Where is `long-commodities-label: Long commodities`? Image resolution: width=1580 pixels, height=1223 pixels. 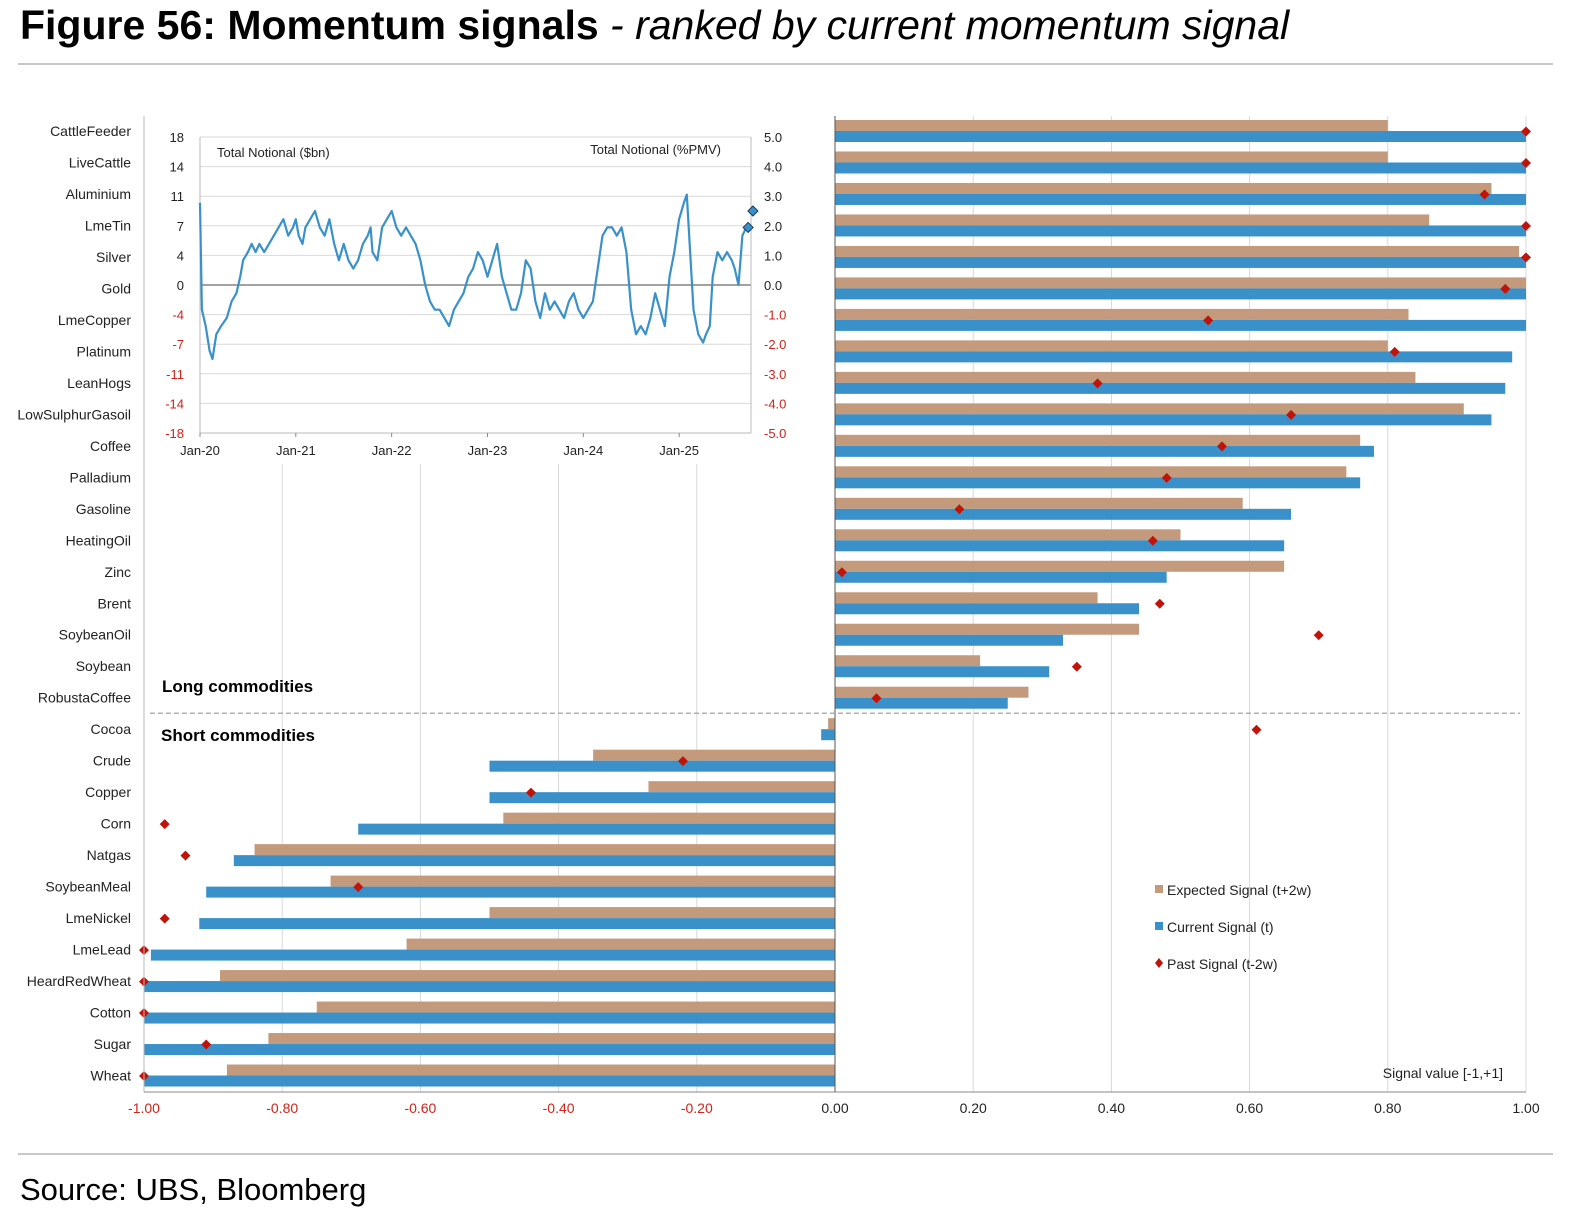
long-commodities-label: Long commodities is located at coordinates (237, 686).